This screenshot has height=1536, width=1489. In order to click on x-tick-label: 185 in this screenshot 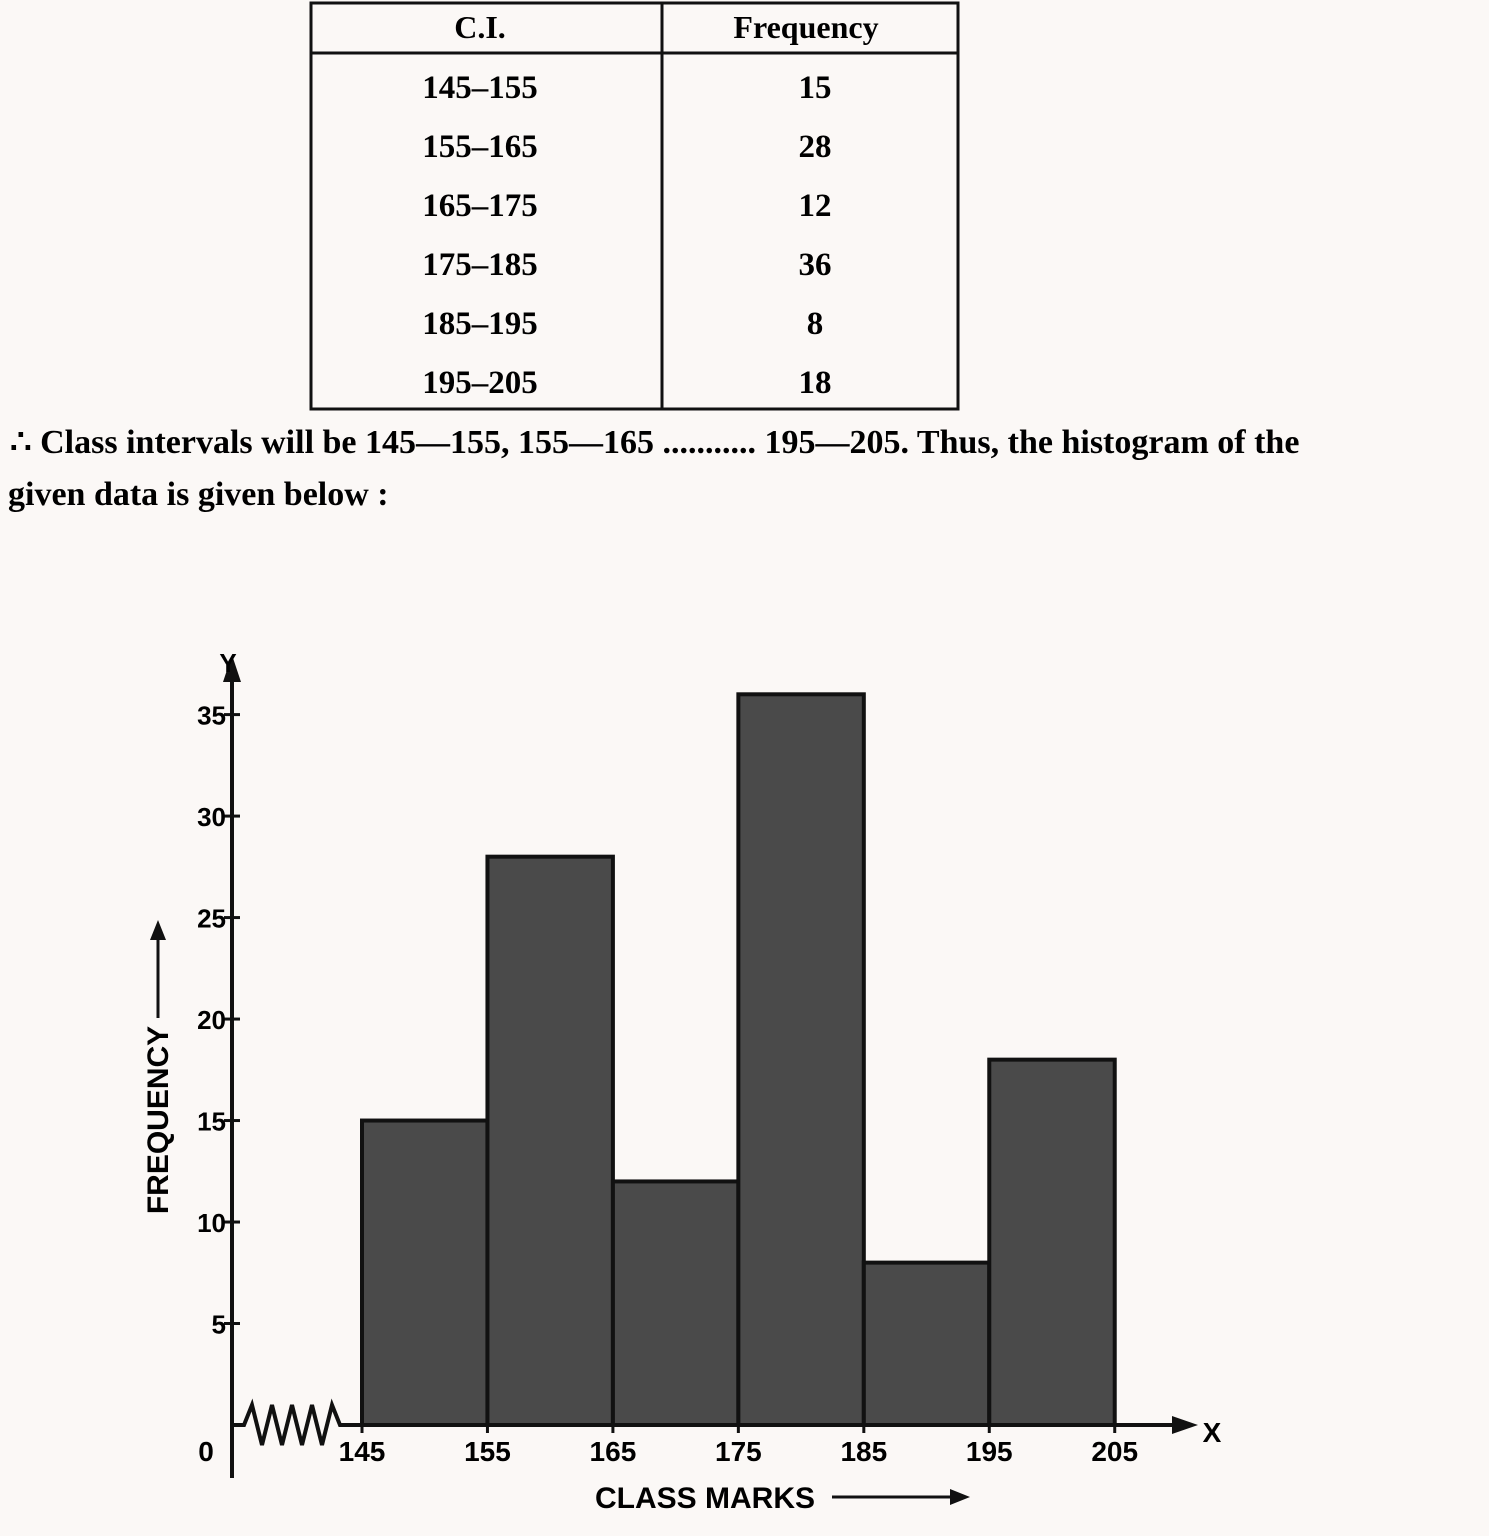, I will do `click(863, 1451)`.